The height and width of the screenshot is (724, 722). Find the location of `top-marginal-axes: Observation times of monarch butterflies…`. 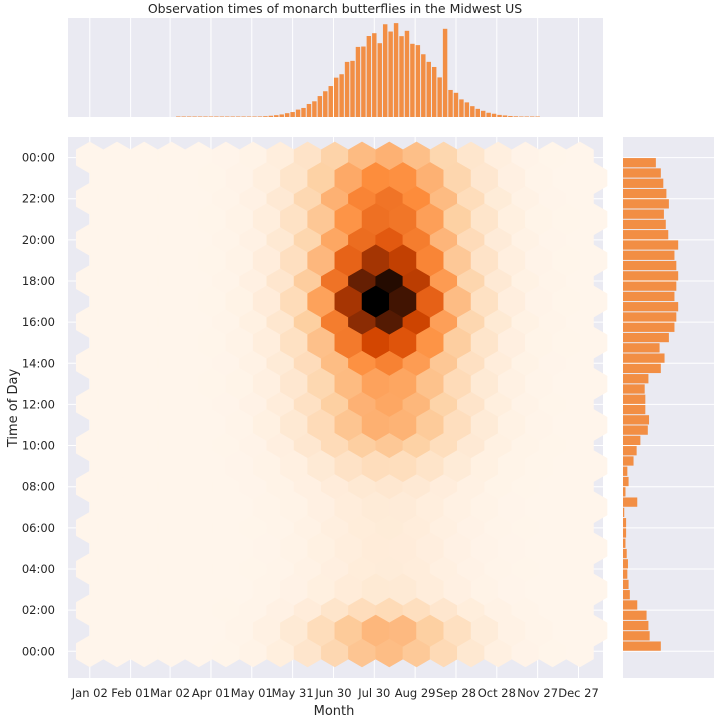

top-marginal-axes: Observation times of monarch butterflies… is located at coordinates (335, 59).